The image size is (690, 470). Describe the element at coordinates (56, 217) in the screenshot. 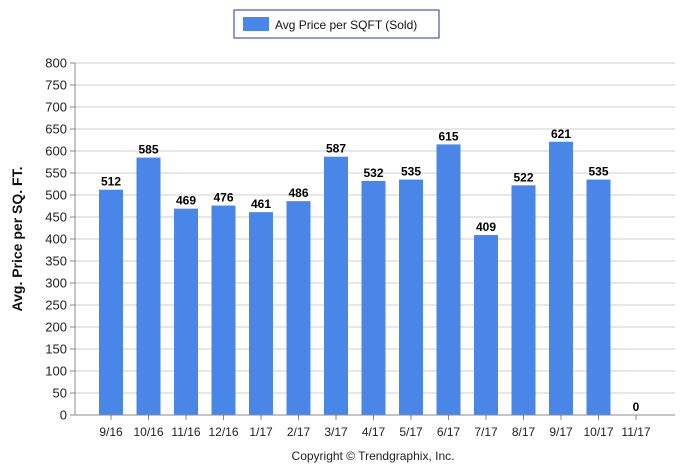

I see `y-tick-label: 450` at that location.